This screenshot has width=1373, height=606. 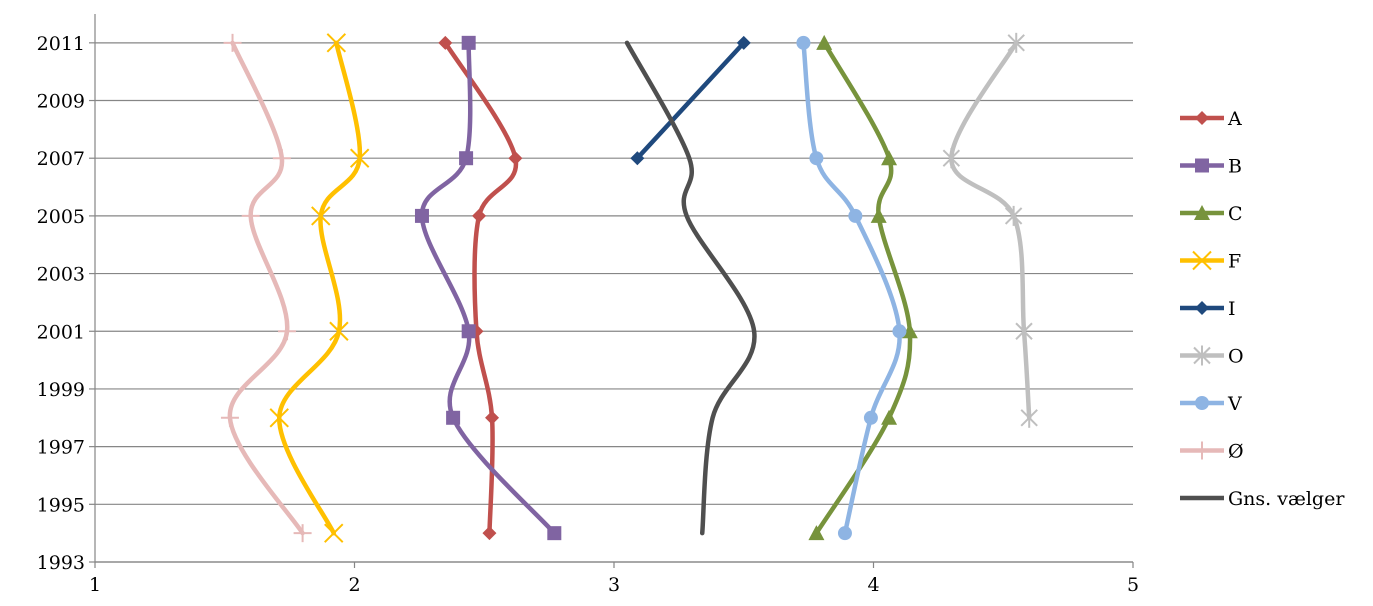 I want to click on legend-label: F, so click(x=1234, y=262).